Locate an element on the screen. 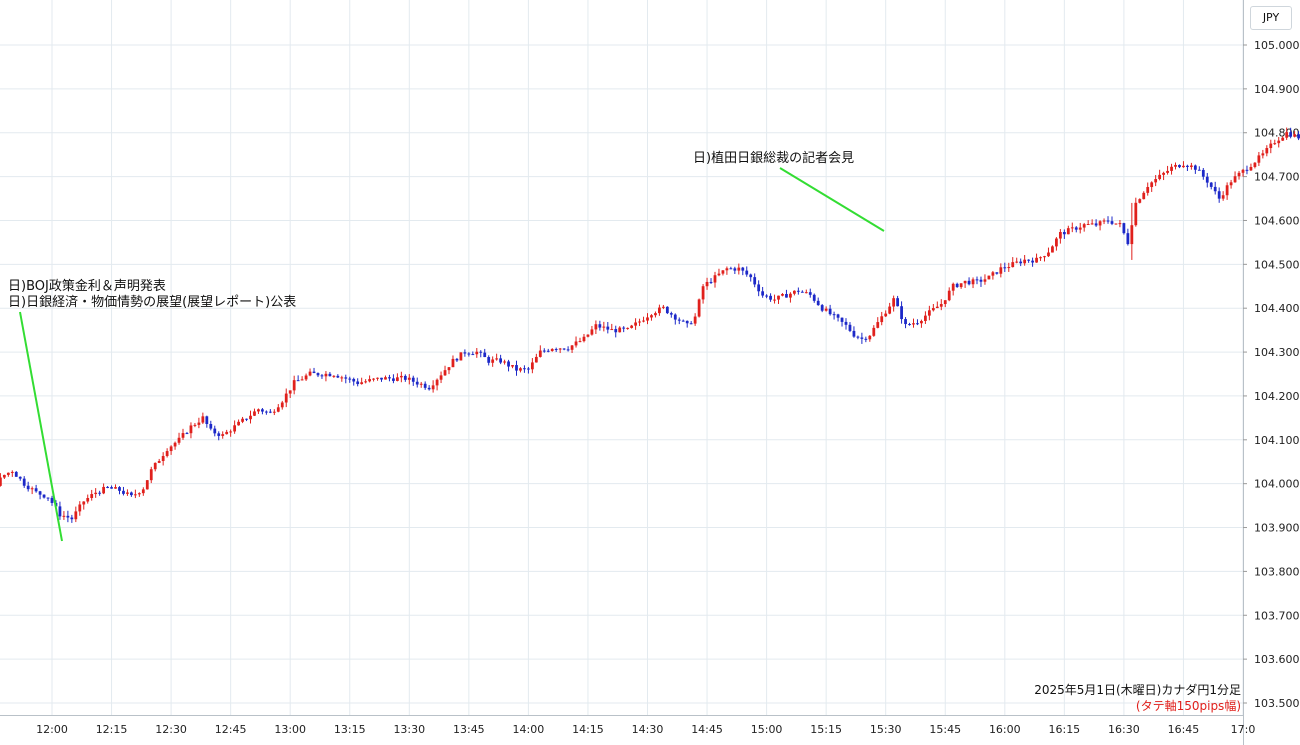 This screenshot has width=1300, height=745. currency-label-button: JPY is located at coordinates (1271, 18).